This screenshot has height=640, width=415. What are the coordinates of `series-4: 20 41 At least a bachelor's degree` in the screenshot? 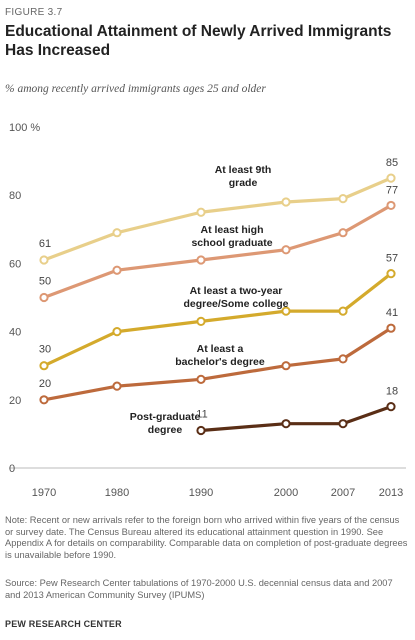 It's located at (218, 356).